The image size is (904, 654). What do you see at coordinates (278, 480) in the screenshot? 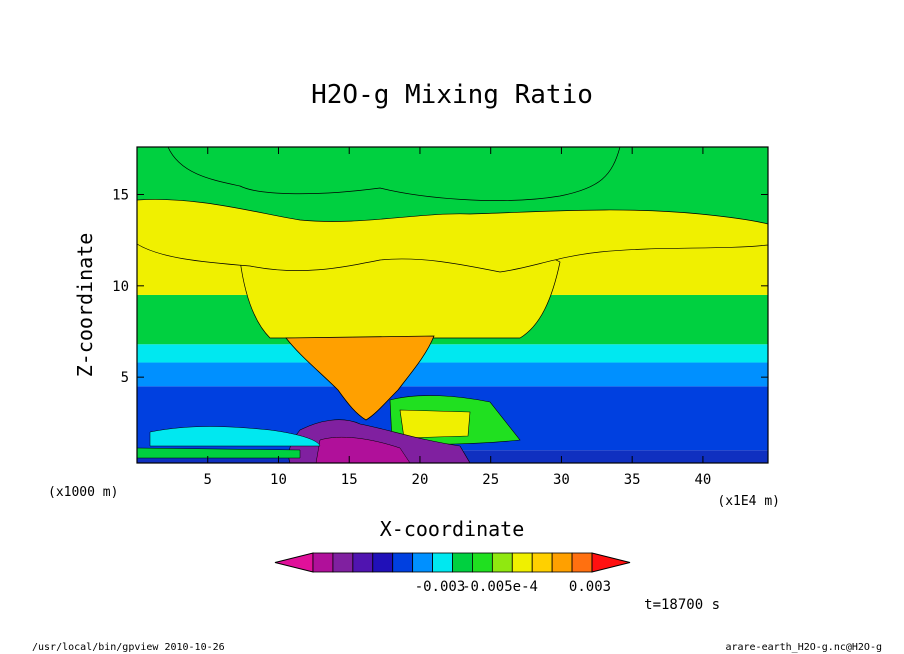
I see `x-tick-label: 10` at bounding box center [278, 480].